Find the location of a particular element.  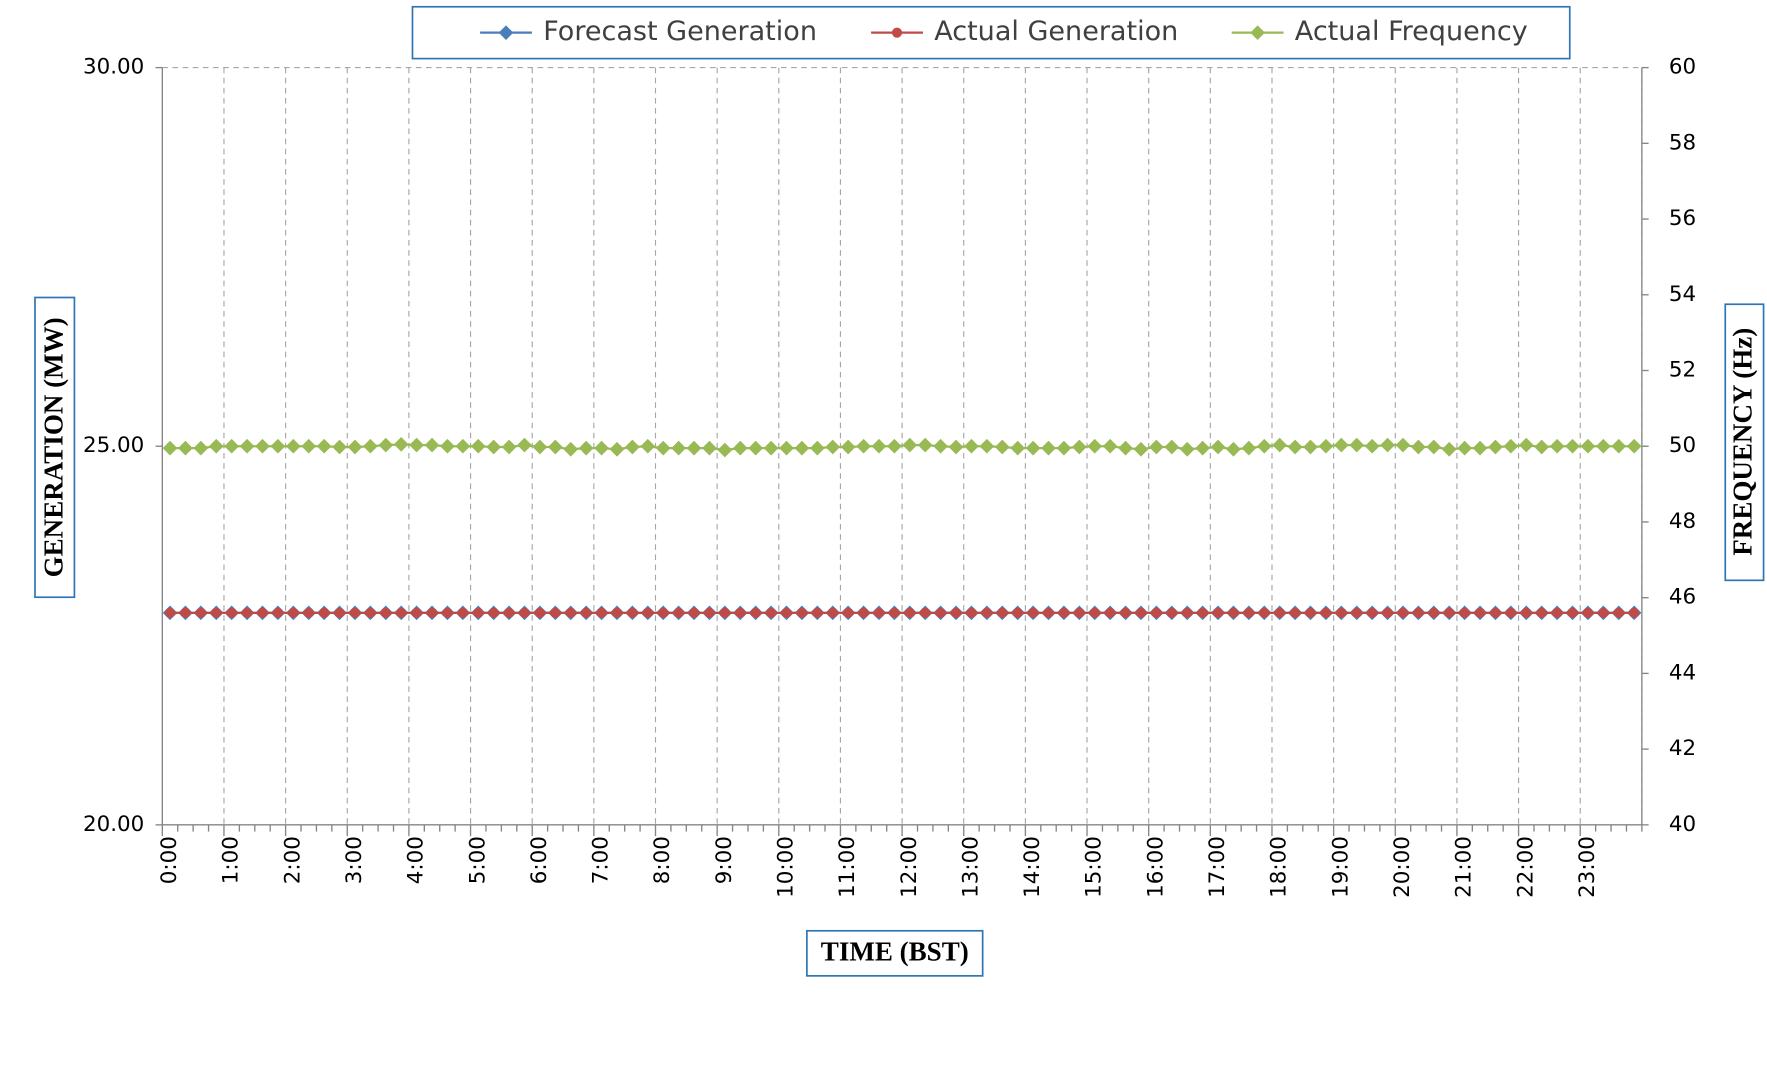

x-tick-label: 19:00 is located at coordinates (1340, 867).